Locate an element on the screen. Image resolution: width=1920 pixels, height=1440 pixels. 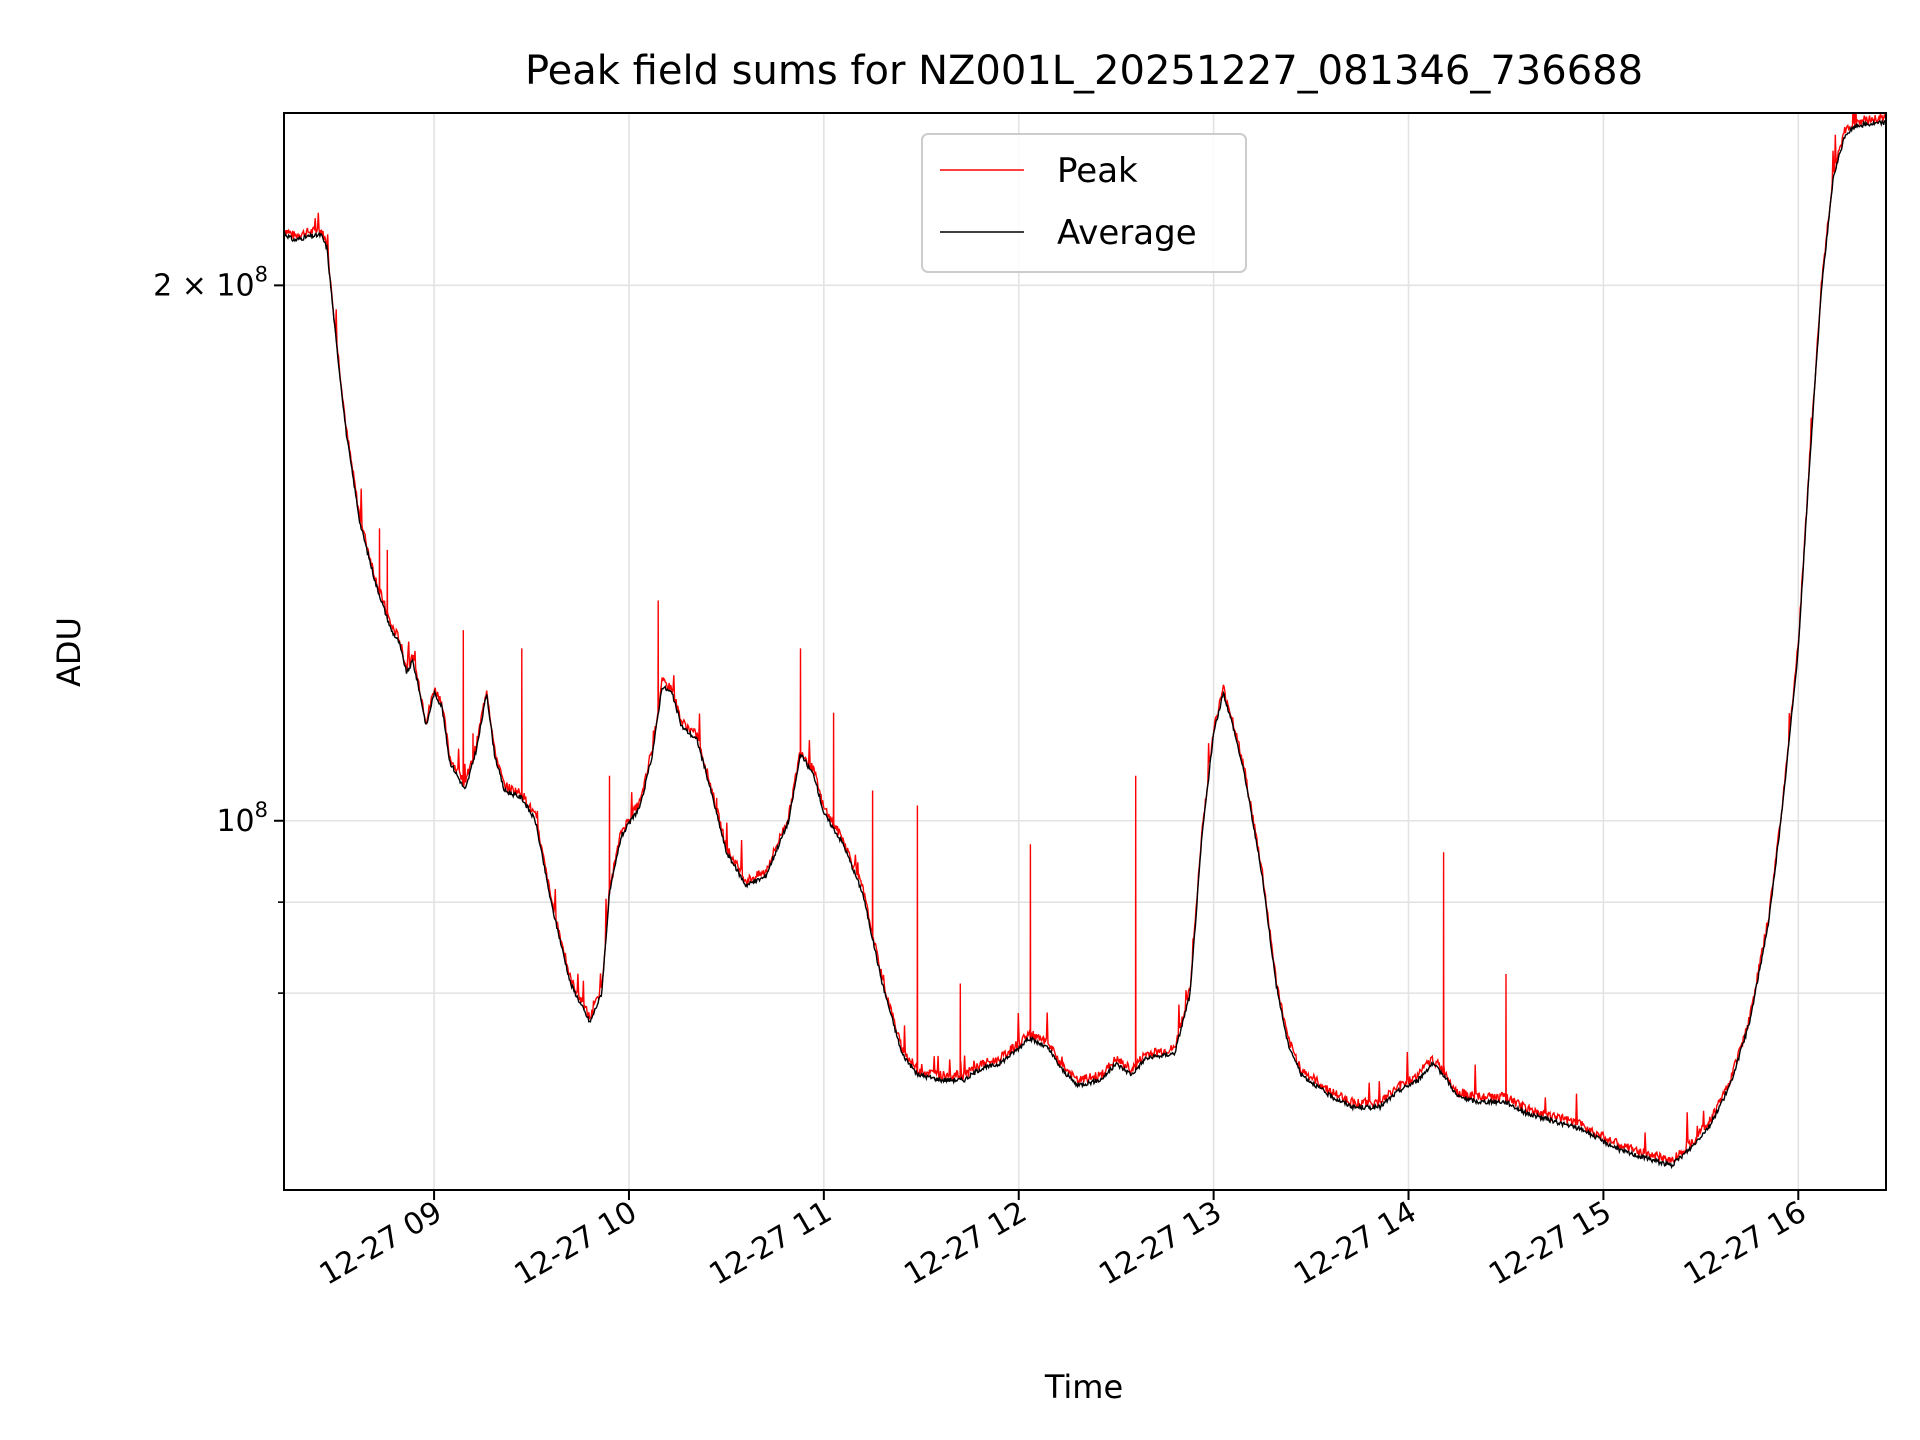
y-tick-label: 2 × 108 is located at coordinates (210, 282).